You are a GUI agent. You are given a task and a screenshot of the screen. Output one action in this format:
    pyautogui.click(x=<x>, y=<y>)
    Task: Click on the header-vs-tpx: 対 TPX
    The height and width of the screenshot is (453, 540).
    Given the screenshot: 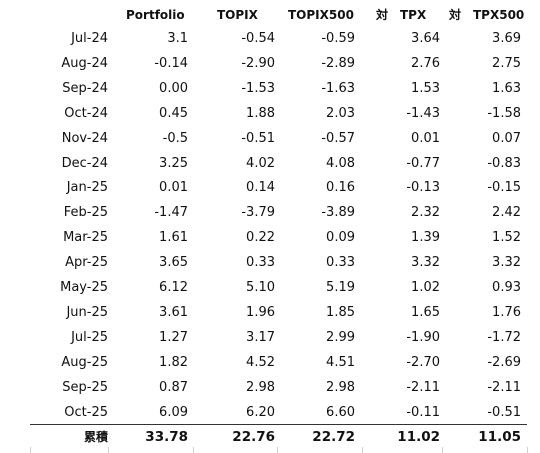 What is the action you would take?
    pyautogui.click(x=401, y=15)
    